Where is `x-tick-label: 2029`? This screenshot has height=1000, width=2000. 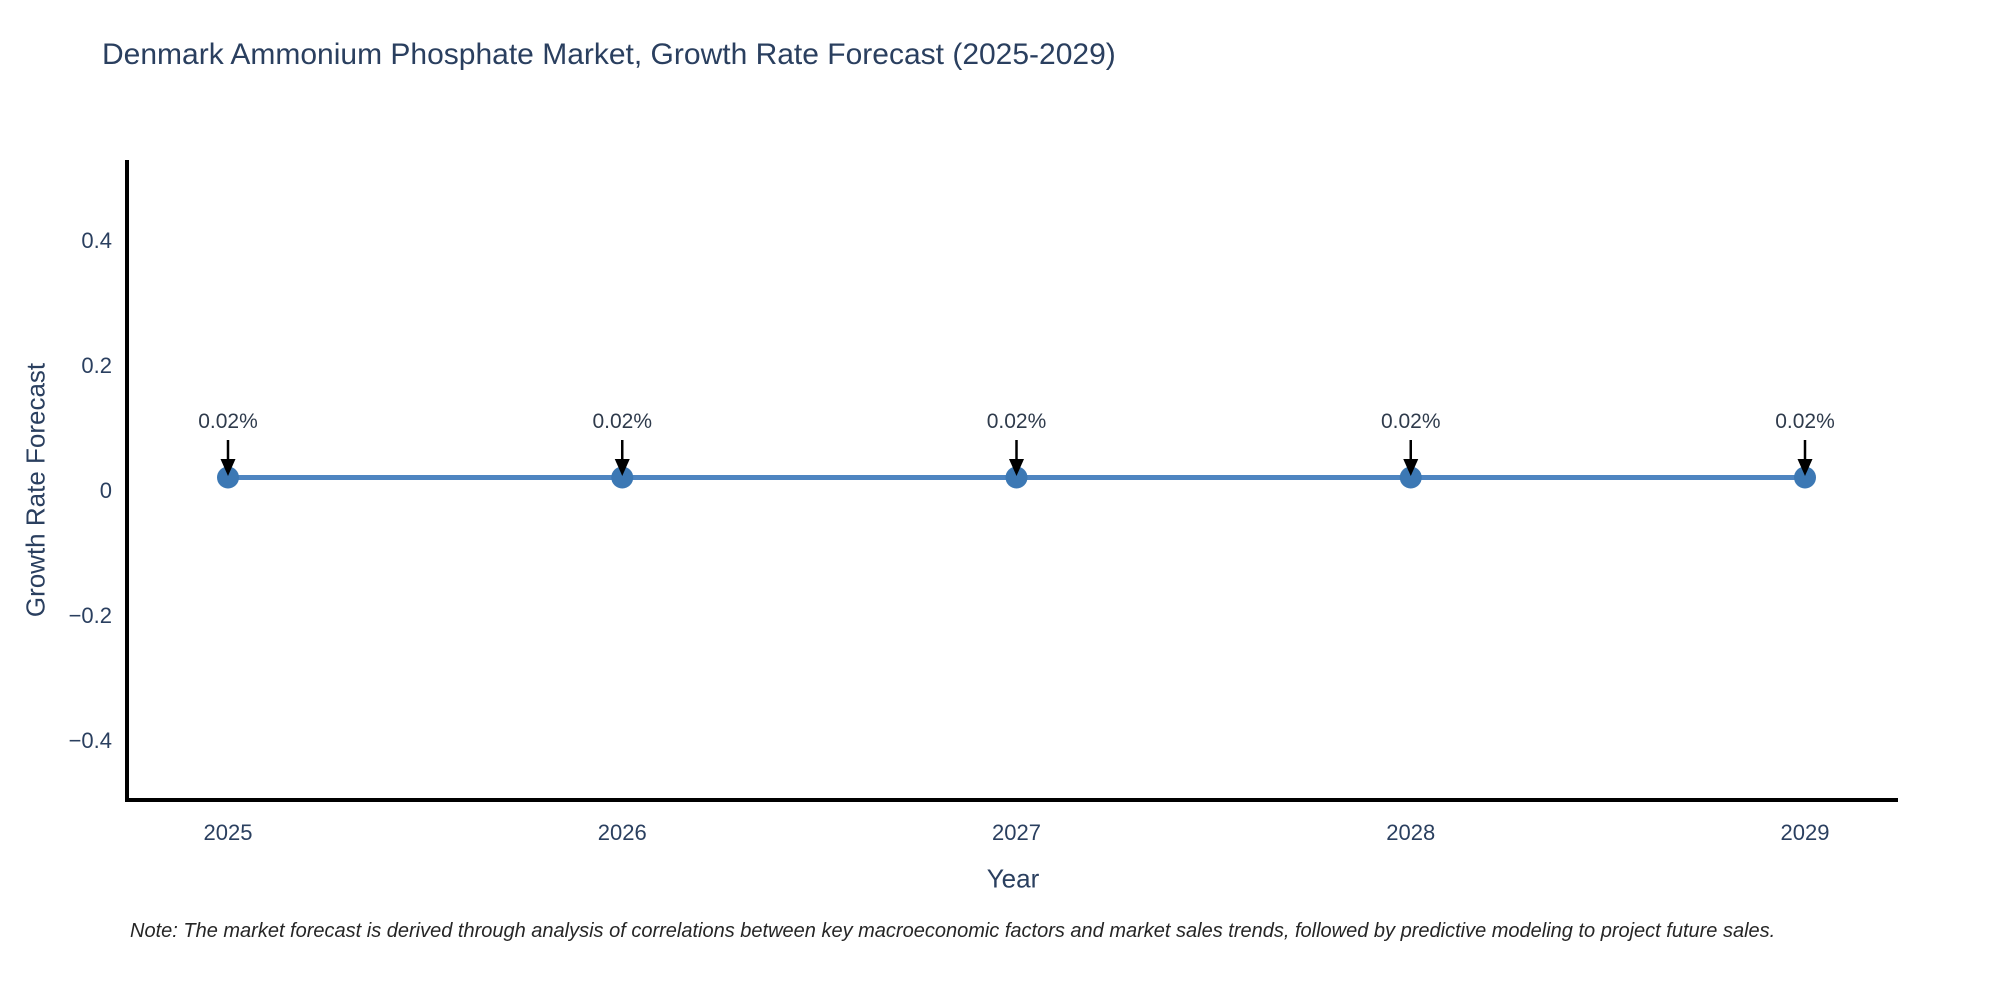
x-tick-label: 2029 is located at coordinates (1805, 832).